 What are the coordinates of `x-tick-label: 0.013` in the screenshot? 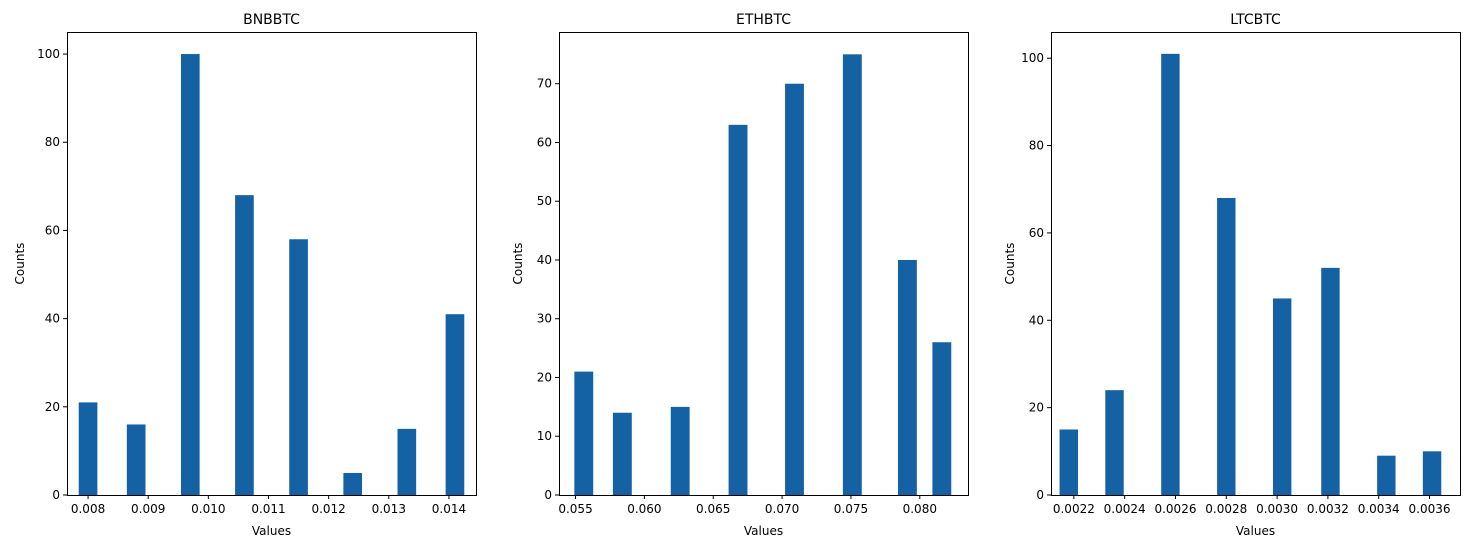 It's located at (389, 509).